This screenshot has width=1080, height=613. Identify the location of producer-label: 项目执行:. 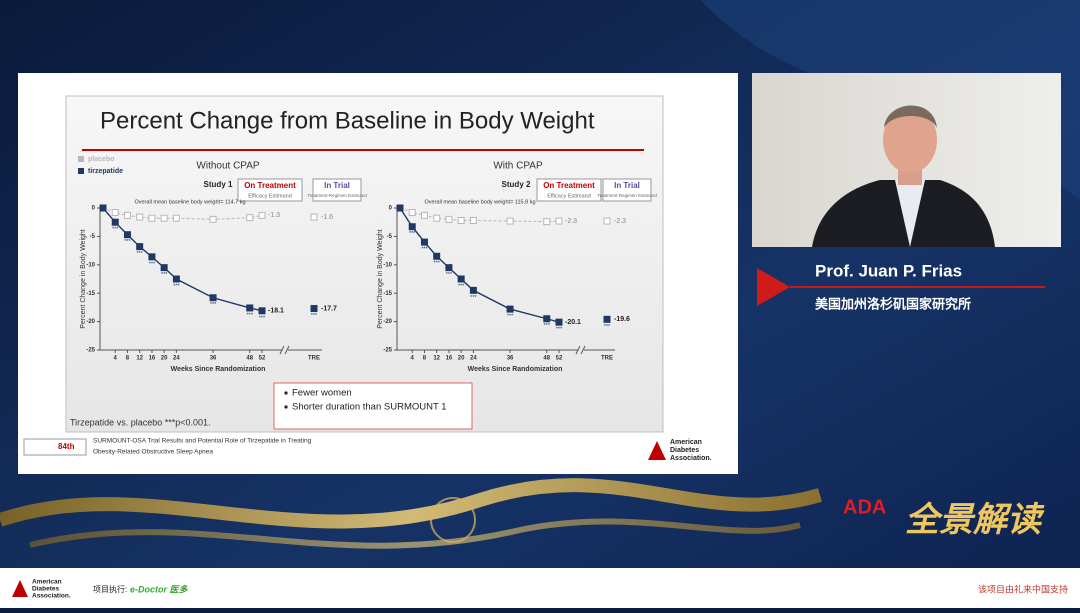
(110, 589).